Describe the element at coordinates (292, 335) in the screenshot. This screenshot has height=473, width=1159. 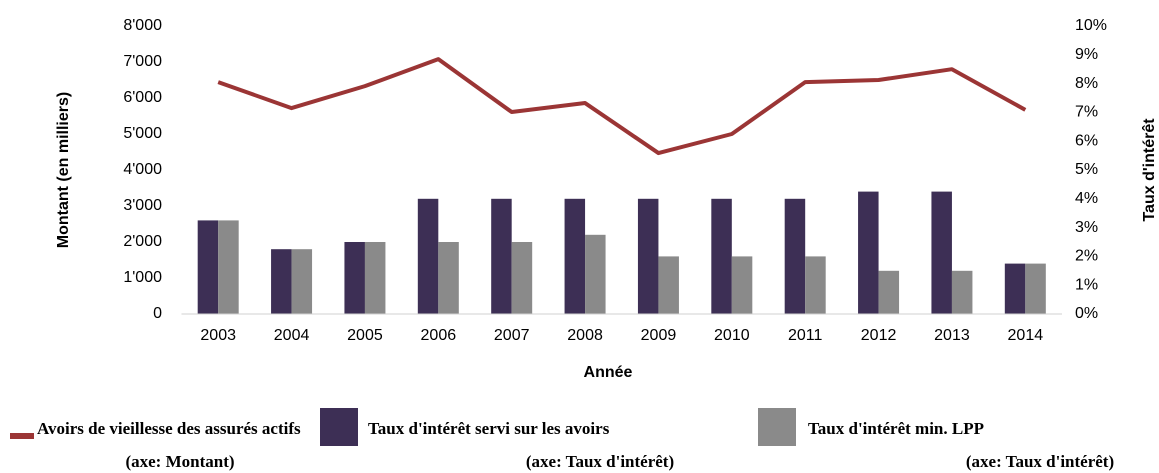
I see `x-tick-label: 2004` at that location.